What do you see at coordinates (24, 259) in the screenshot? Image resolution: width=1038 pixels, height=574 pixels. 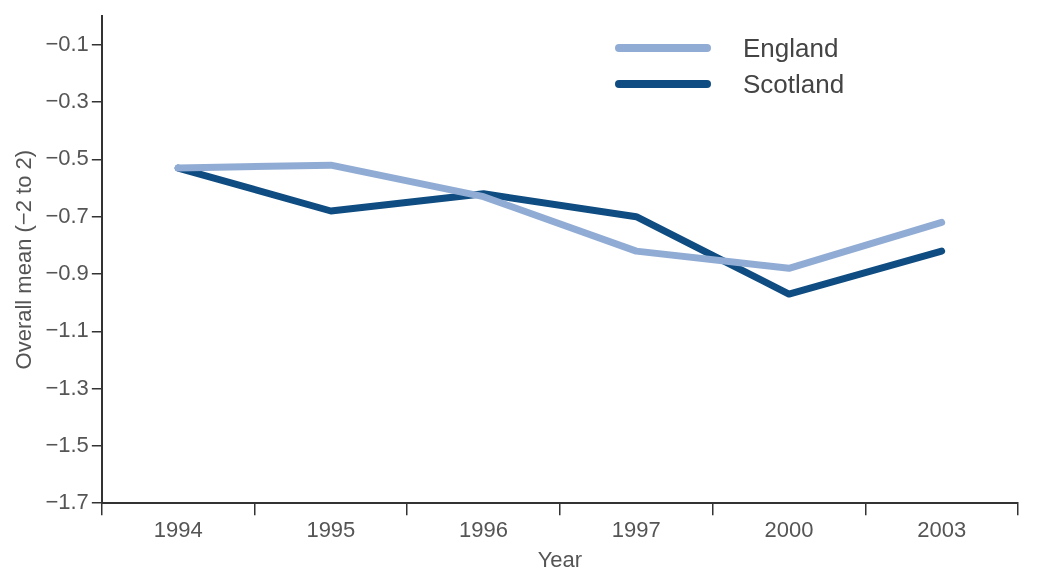 I see `y-axis-title: Overall mean (−2 to 2)` at bounding box center [24, 259].